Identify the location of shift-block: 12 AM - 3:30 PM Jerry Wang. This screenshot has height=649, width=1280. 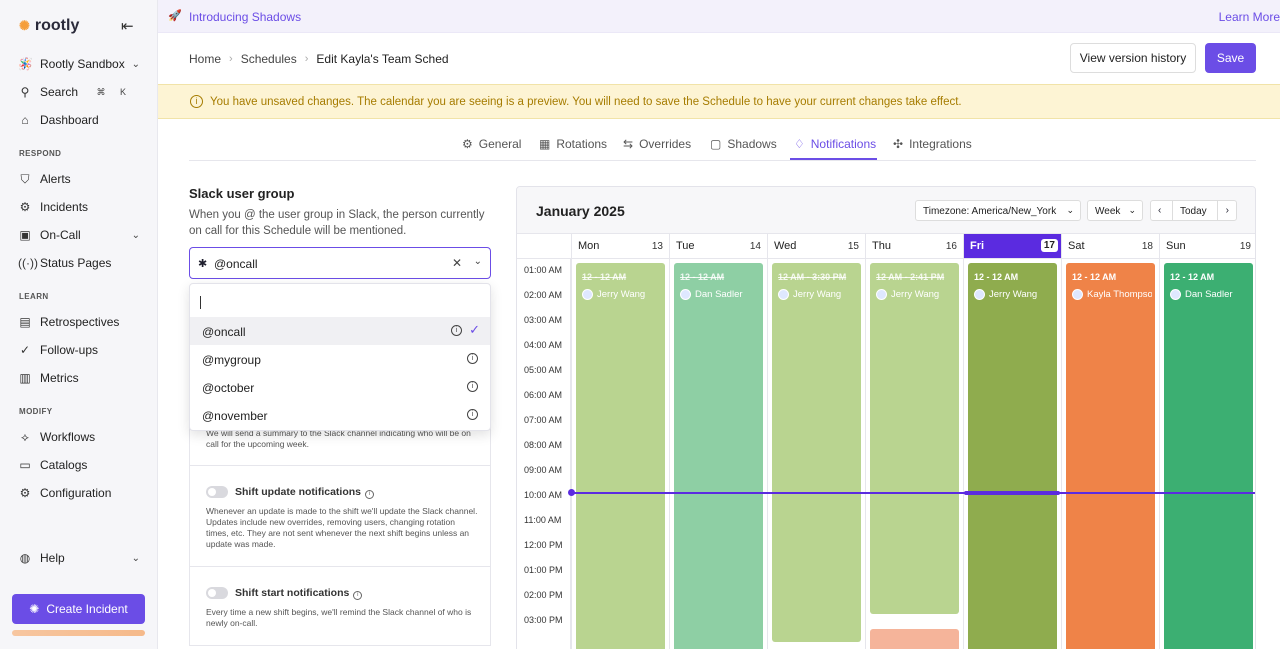
(816, 452).